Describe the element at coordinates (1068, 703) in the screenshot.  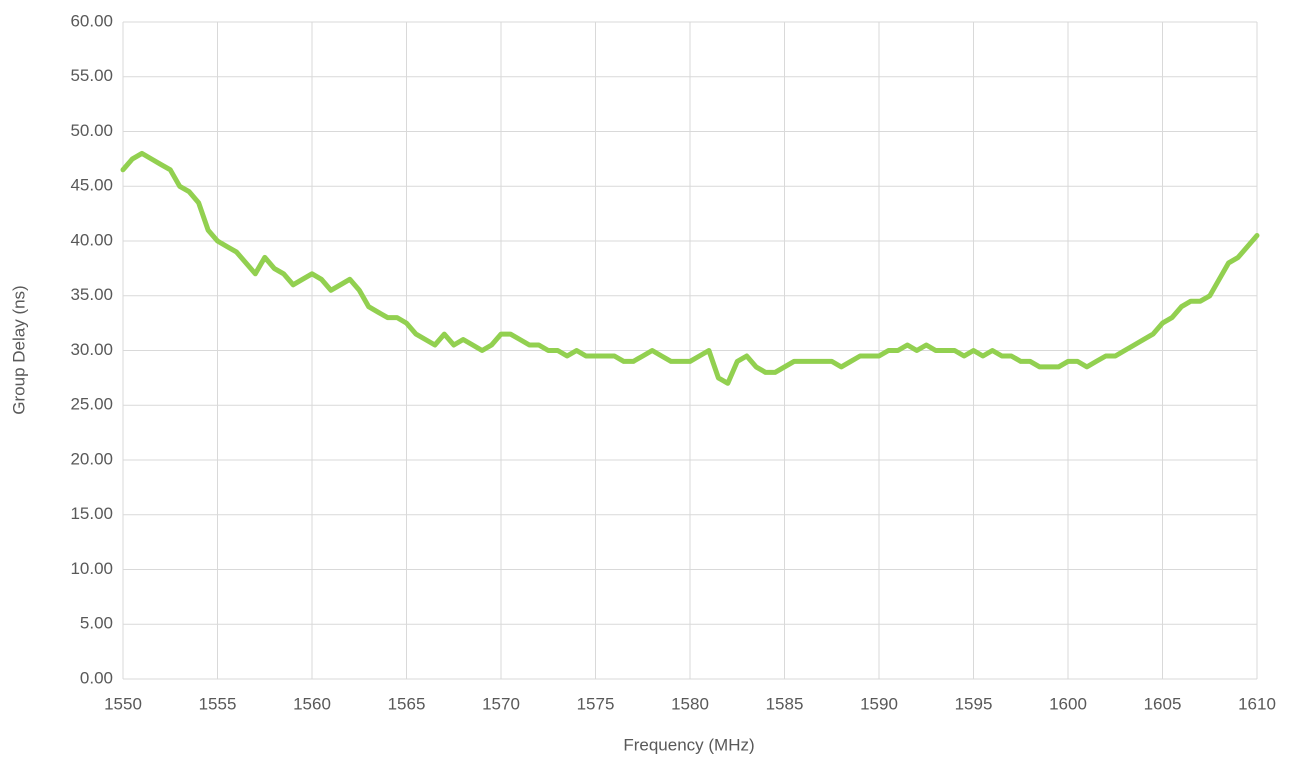
I see `x-tick-label: 1600` at that location.